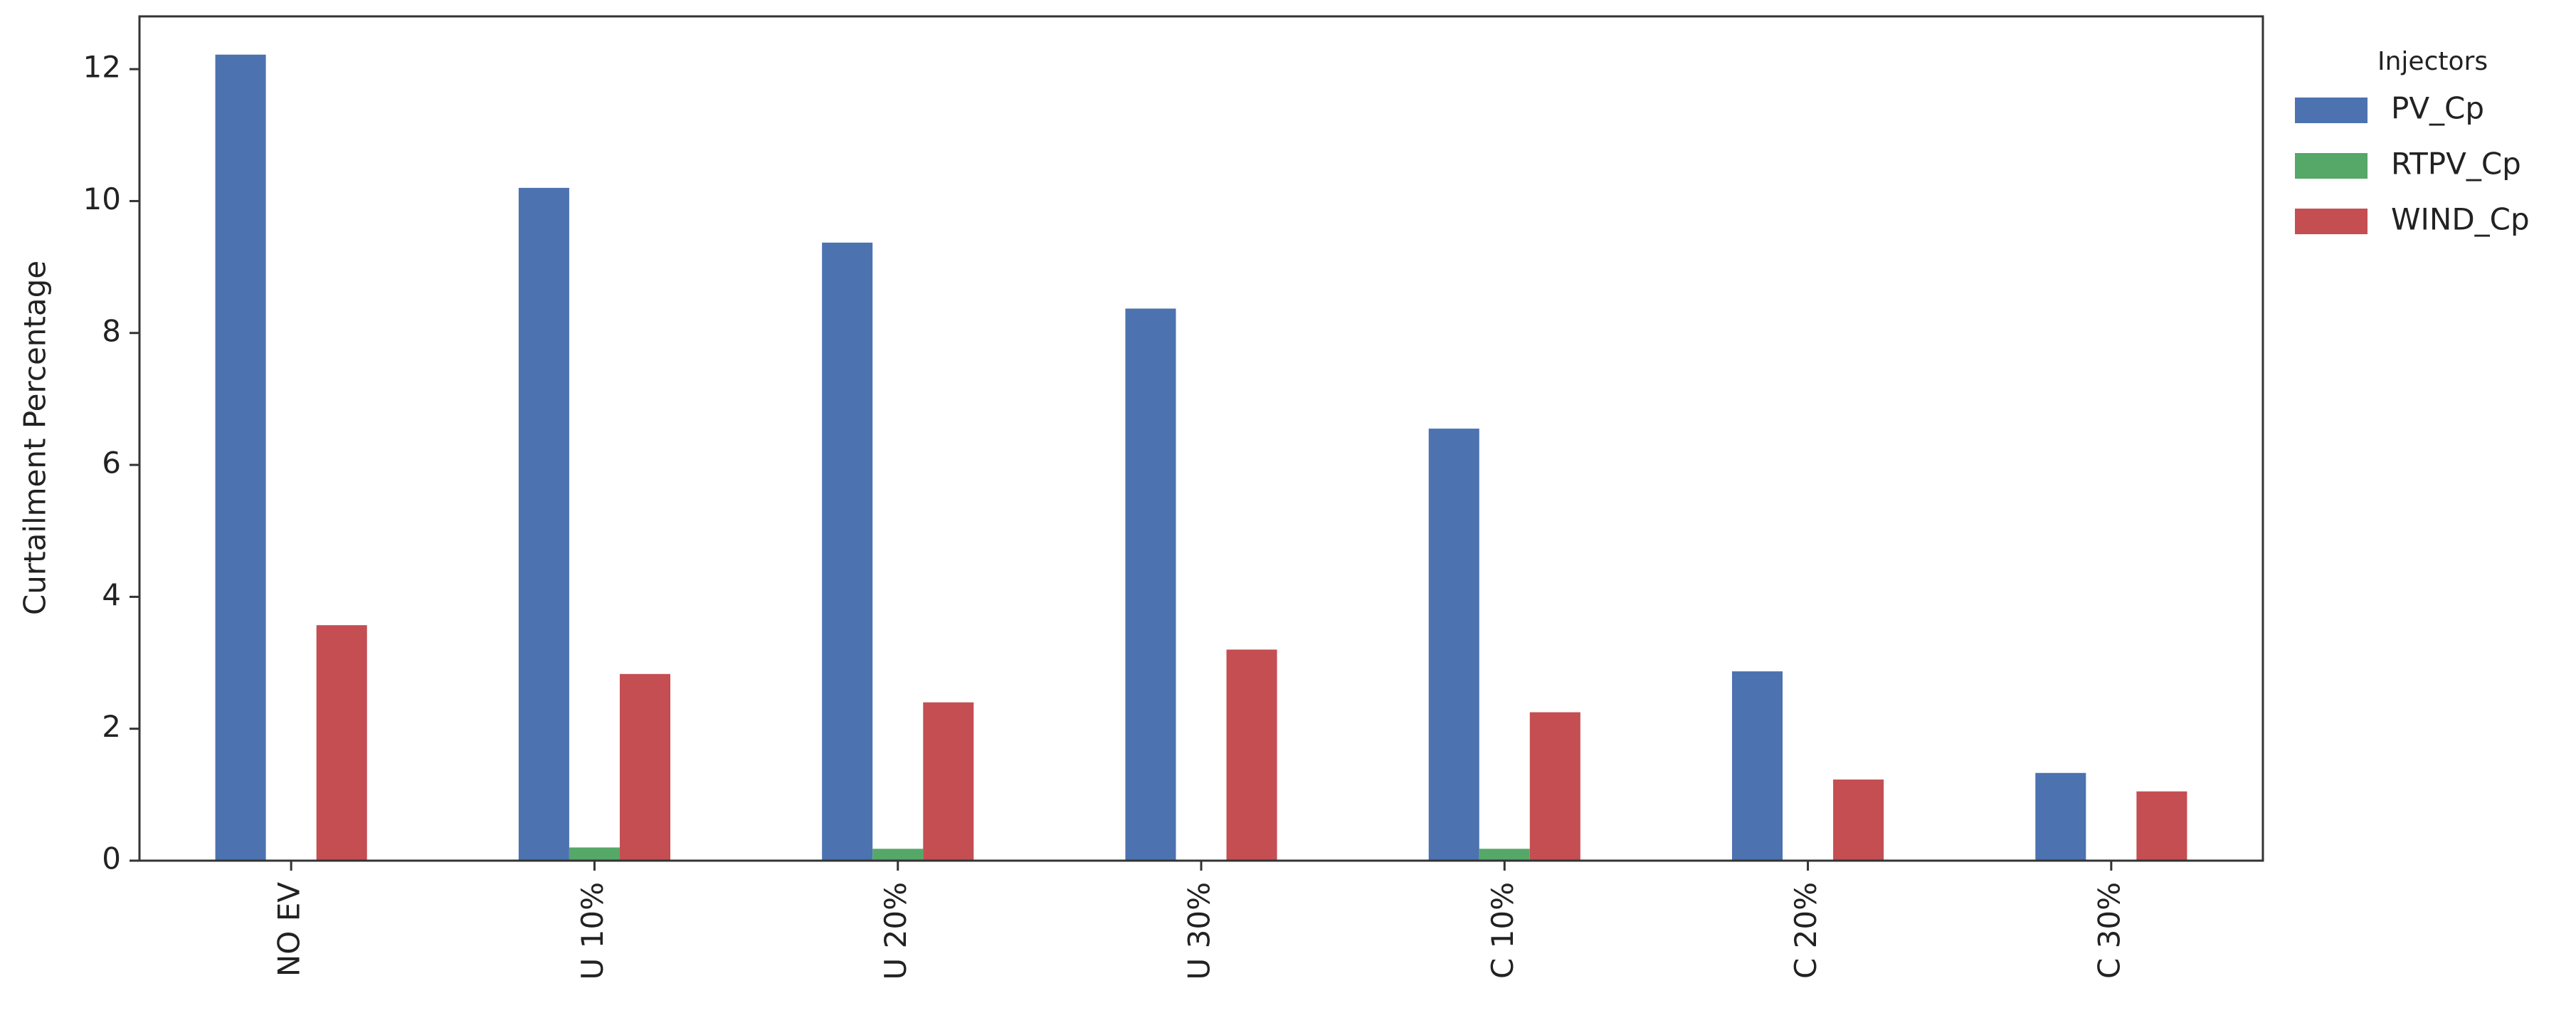 This screenshot has height=1013, width=2576. Describe the element at coordinates (289, 929) in the screenshot. I see `x-tick-label: NO EV` at that location.